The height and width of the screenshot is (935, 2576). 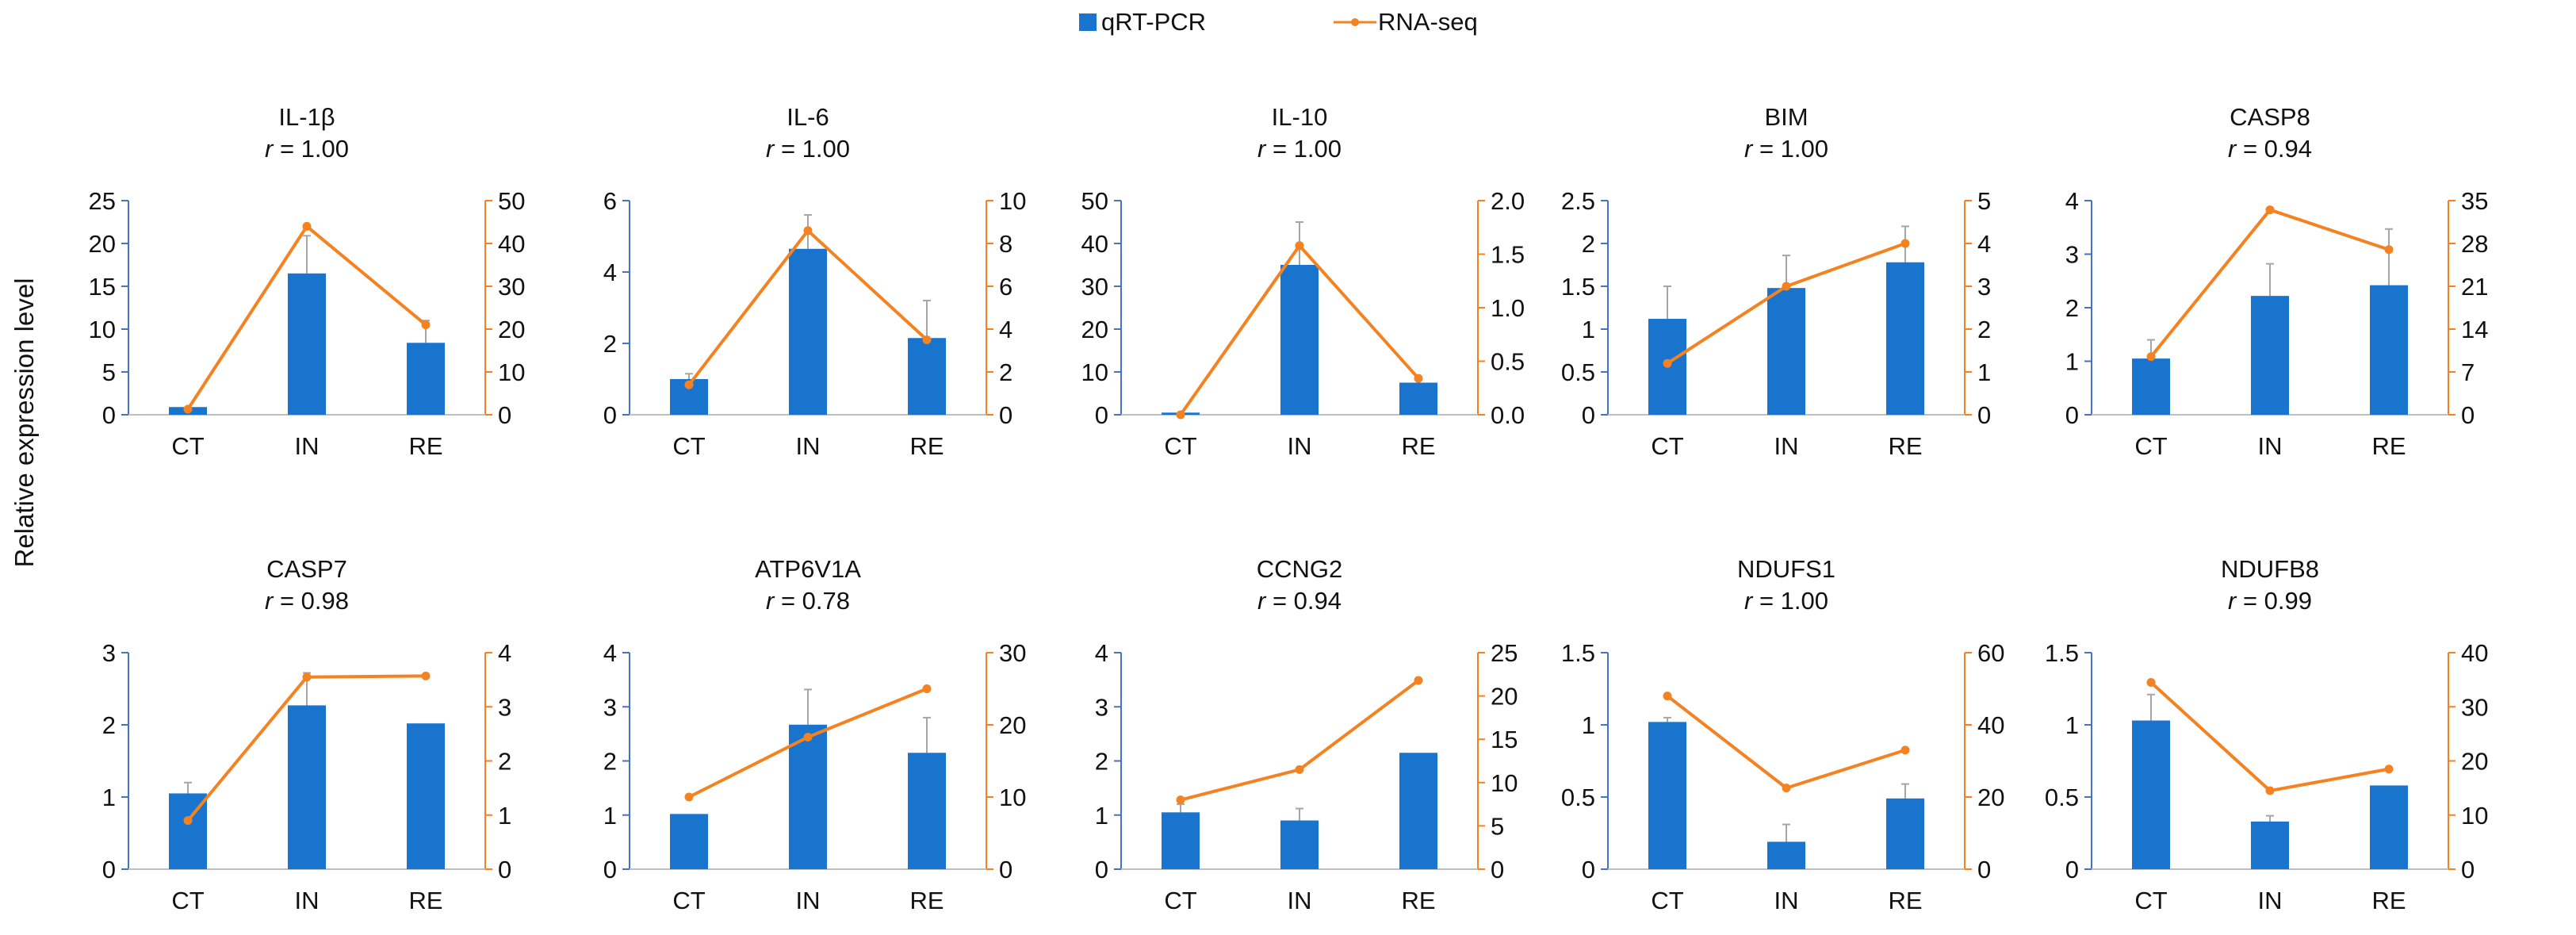 I want to click on chart-il-6: IL-6 r = 1.00 0 2 4 6 0 2 4 6 8 10 CT IN RE, so click(x=815, y=281).